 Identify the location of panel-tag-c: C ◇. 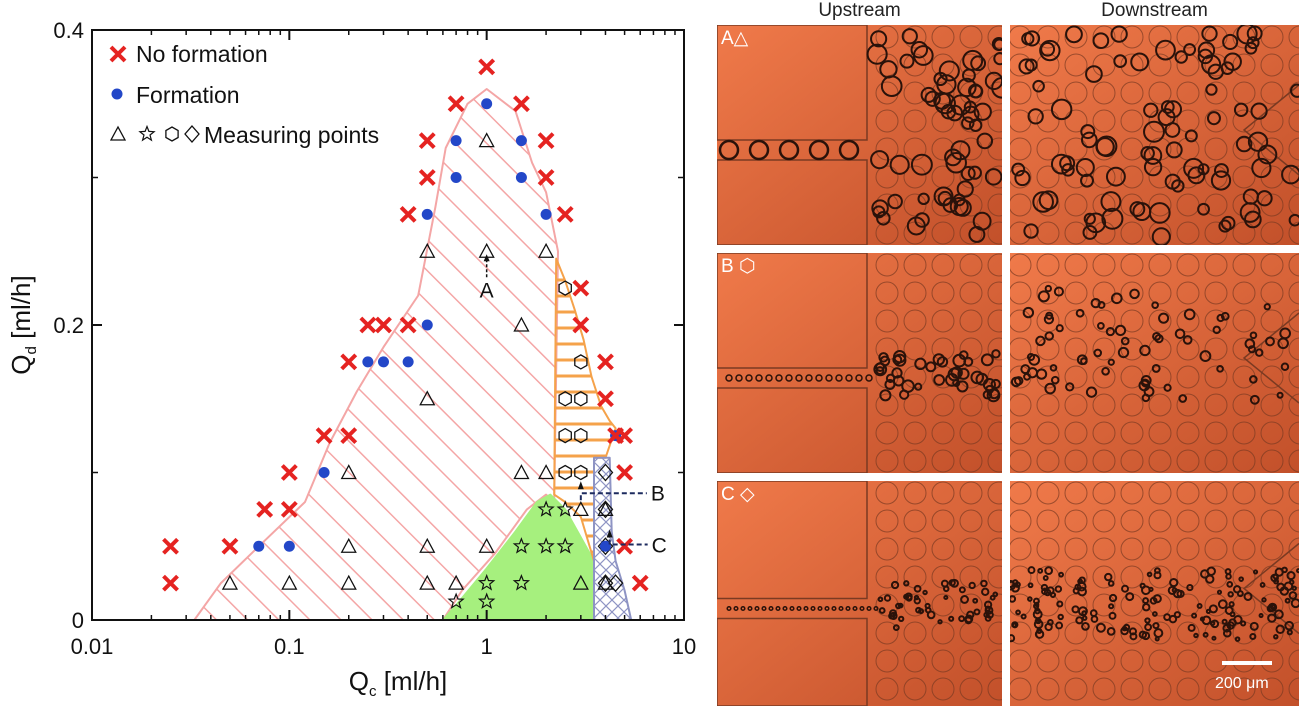
(738, 494).